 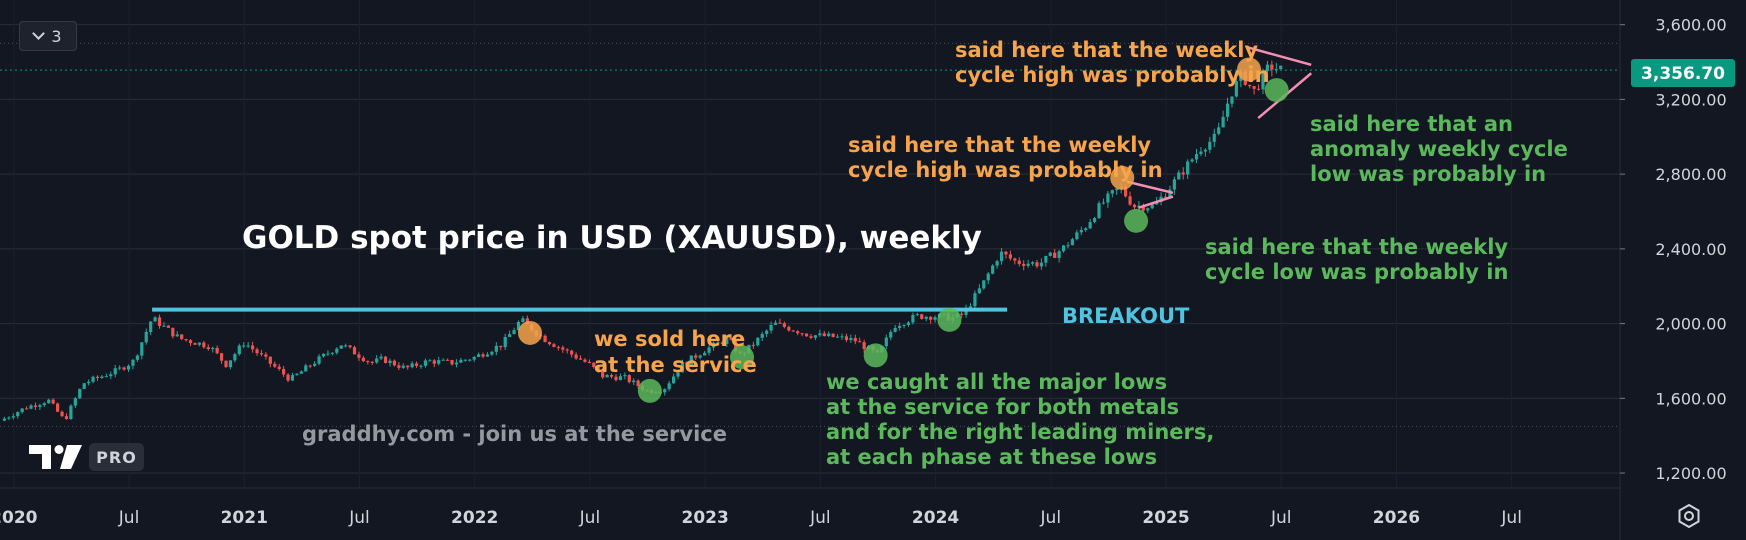 I want to click on breakout-label: BREAKOUT, so click(x=1126, y=316).